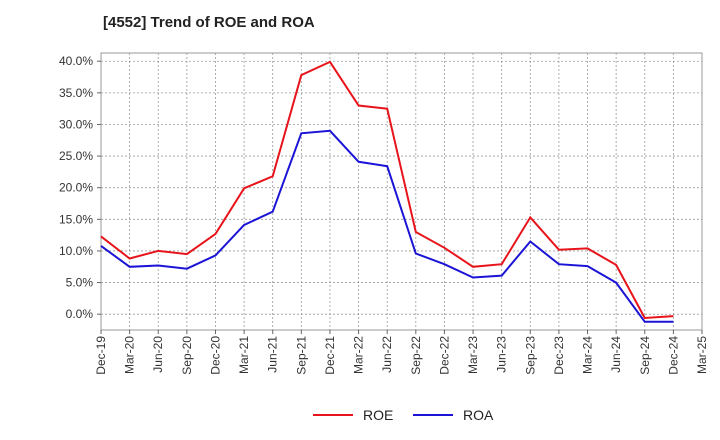 Image resolution: width=720 pixels, height=440 pixels. I want to click on x-tick-label: Dec-24, so click(673, 355).